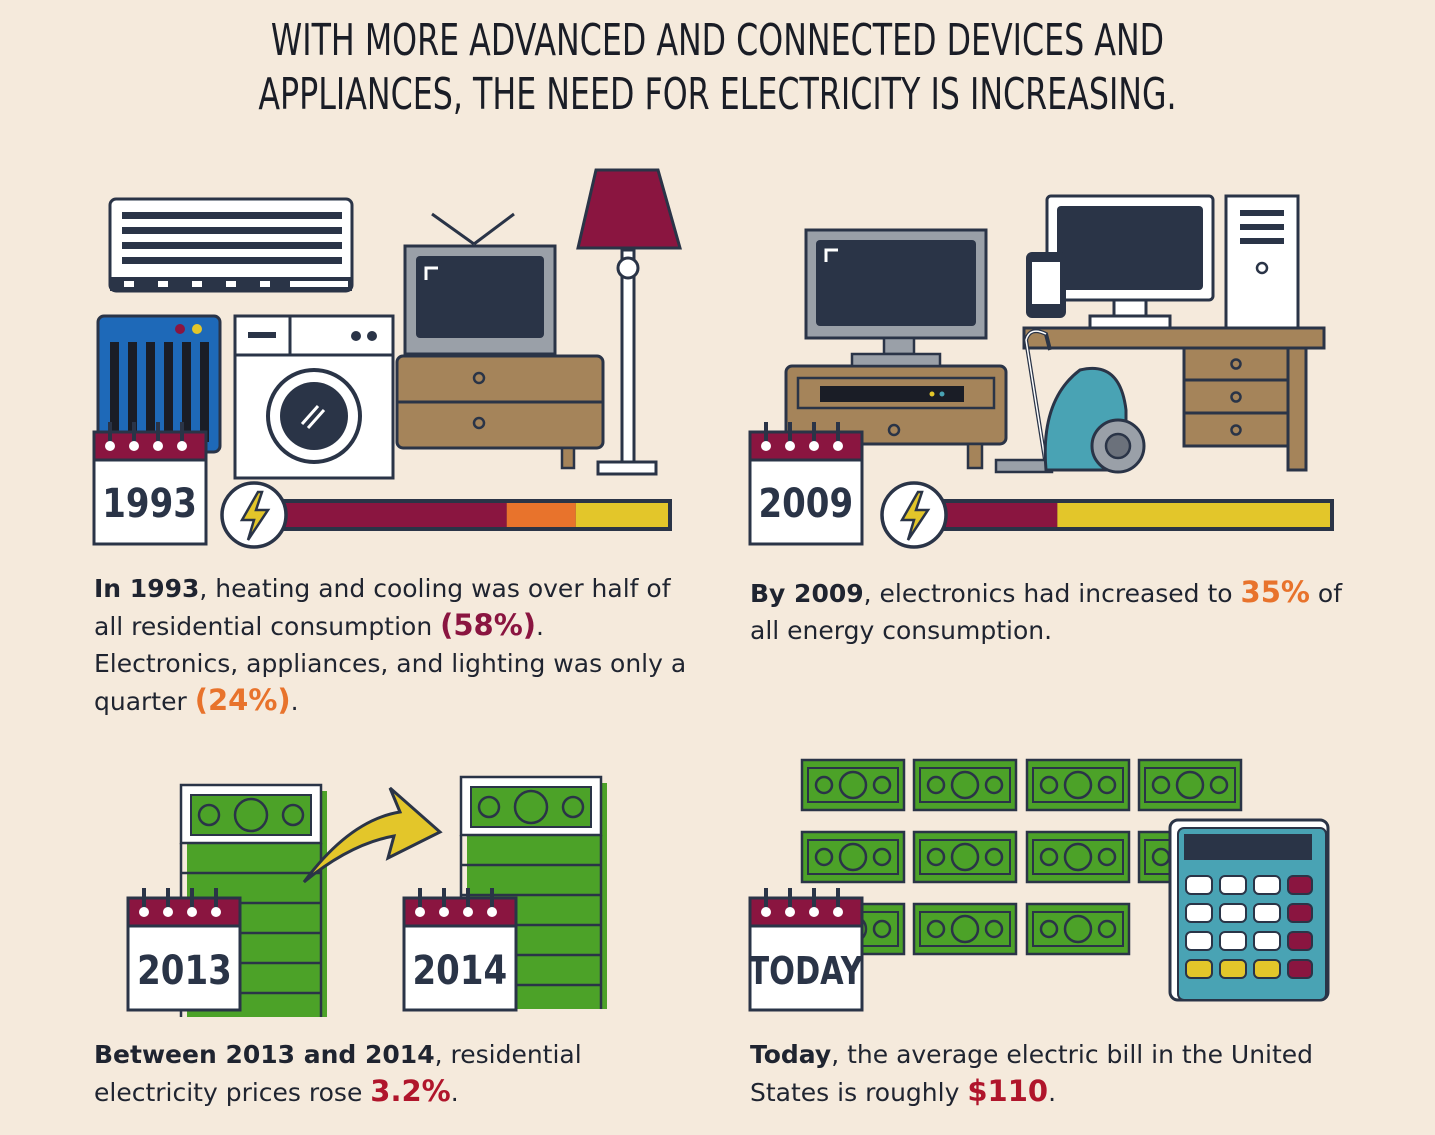 Image resolution: width=1435 pixels, height=1135 pixels. Describe the element at coordinates (1138, 515) in the screenshot. I see `bar-2009` at that location.